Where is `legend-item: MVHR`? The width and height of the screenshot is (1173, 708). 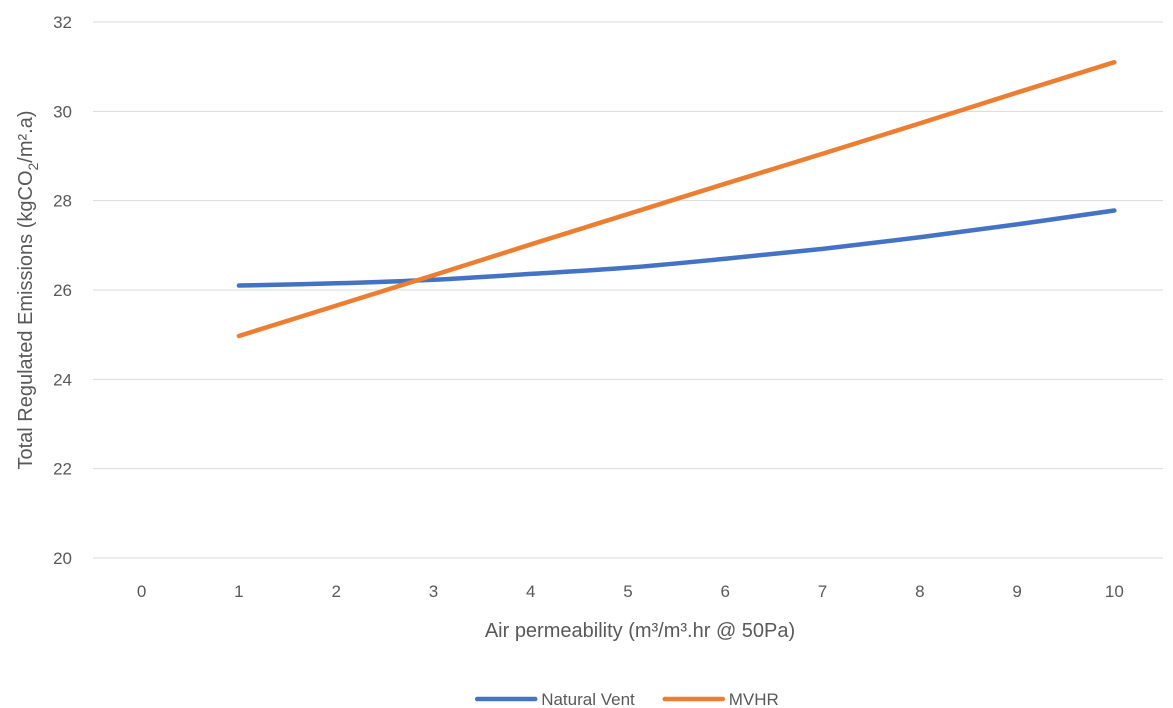
legend-item: MVHR is located at coordinates (720, 699).